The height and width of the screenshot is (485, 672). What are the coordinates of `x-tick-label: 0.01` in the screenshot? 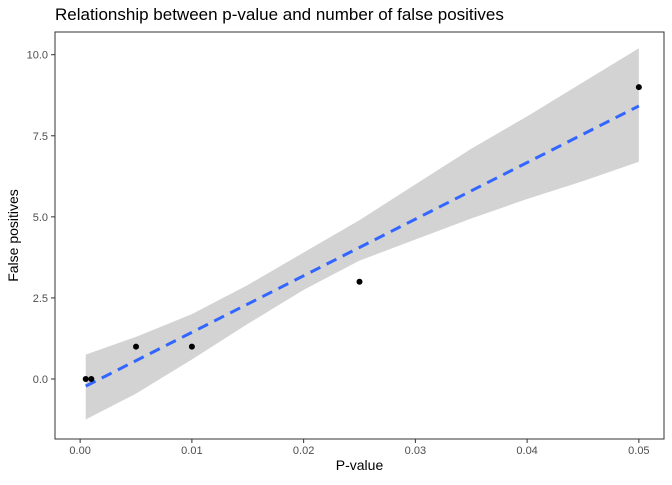 It's located at (191, 451).